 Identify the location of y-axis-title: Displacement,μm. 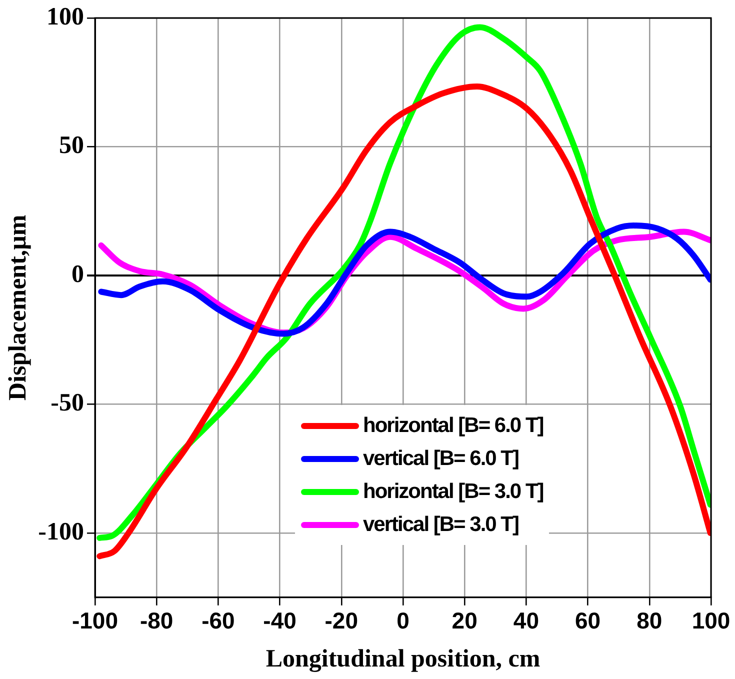
(18, 307).